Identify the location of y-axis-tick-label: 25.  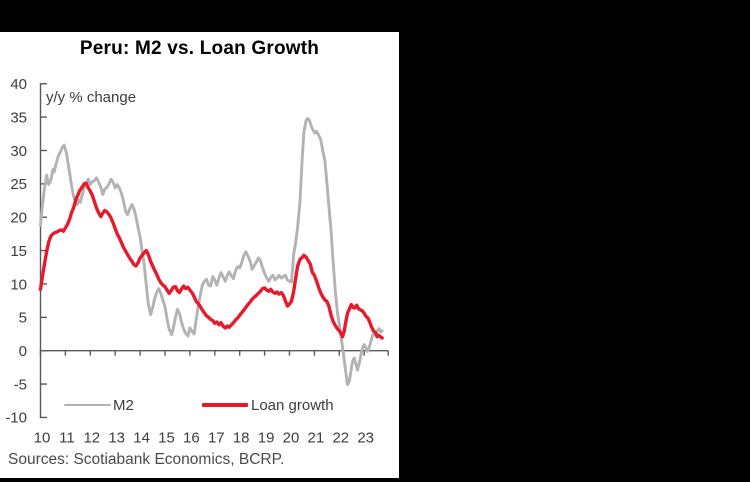
(18, 184).